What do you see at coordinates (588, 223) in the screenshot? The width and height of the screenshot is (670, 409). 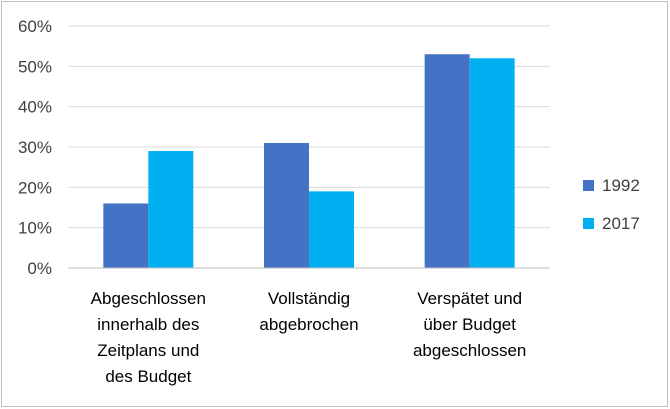 I see `legend-swatch-2017` at bounding box center [588, 223].